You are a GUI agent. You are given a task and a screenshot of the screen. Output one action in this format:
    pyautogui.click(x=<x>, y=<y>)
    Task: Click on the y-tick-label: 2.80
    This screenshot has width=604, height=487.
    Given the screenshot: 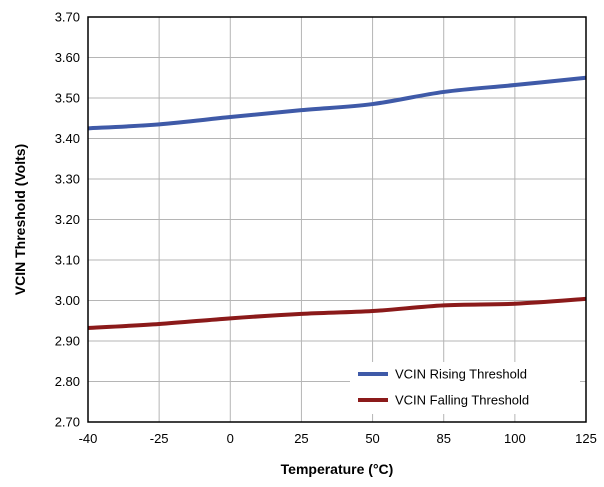 What is the action you would take?
    pyautogui.click(x=67, y=381)
    